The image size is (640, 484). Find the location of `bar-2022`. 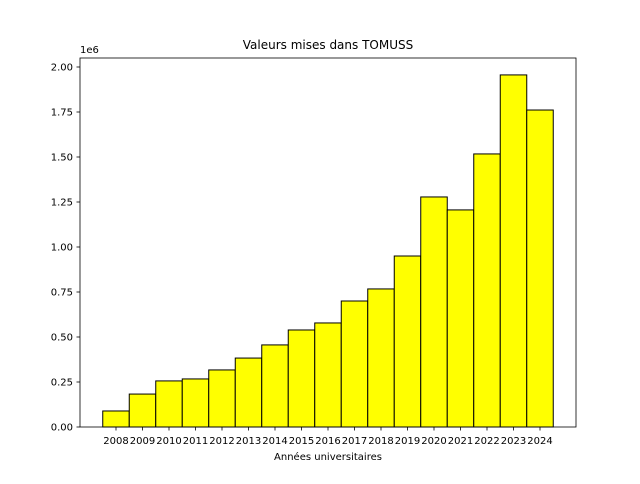

bar-2022 is located at coordinates (487, 290).